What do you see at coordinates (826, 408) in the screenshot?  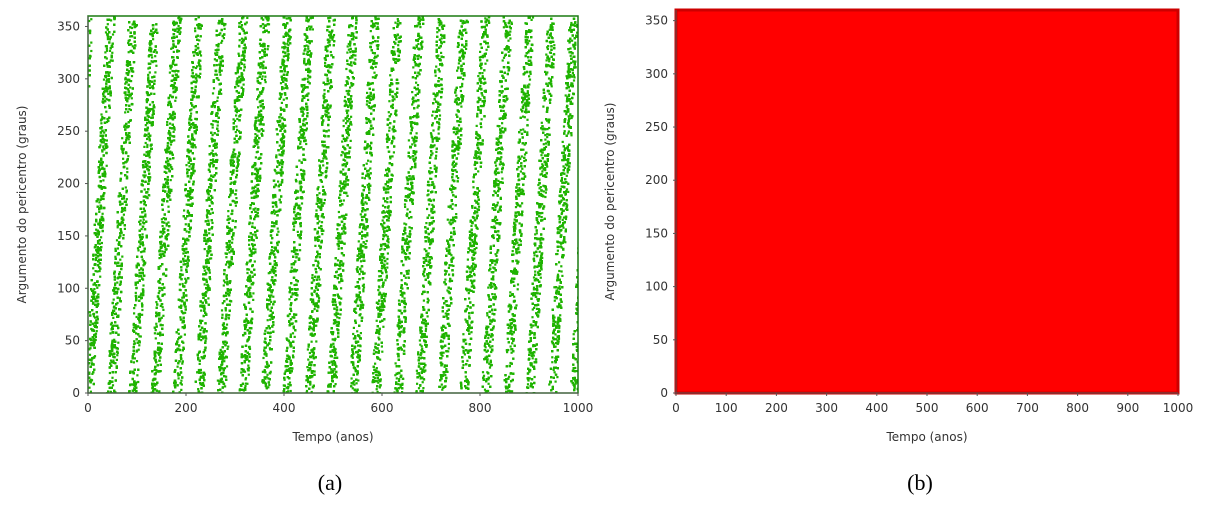 I see `x-tick-label: 300` at bounding box center [826, 408].